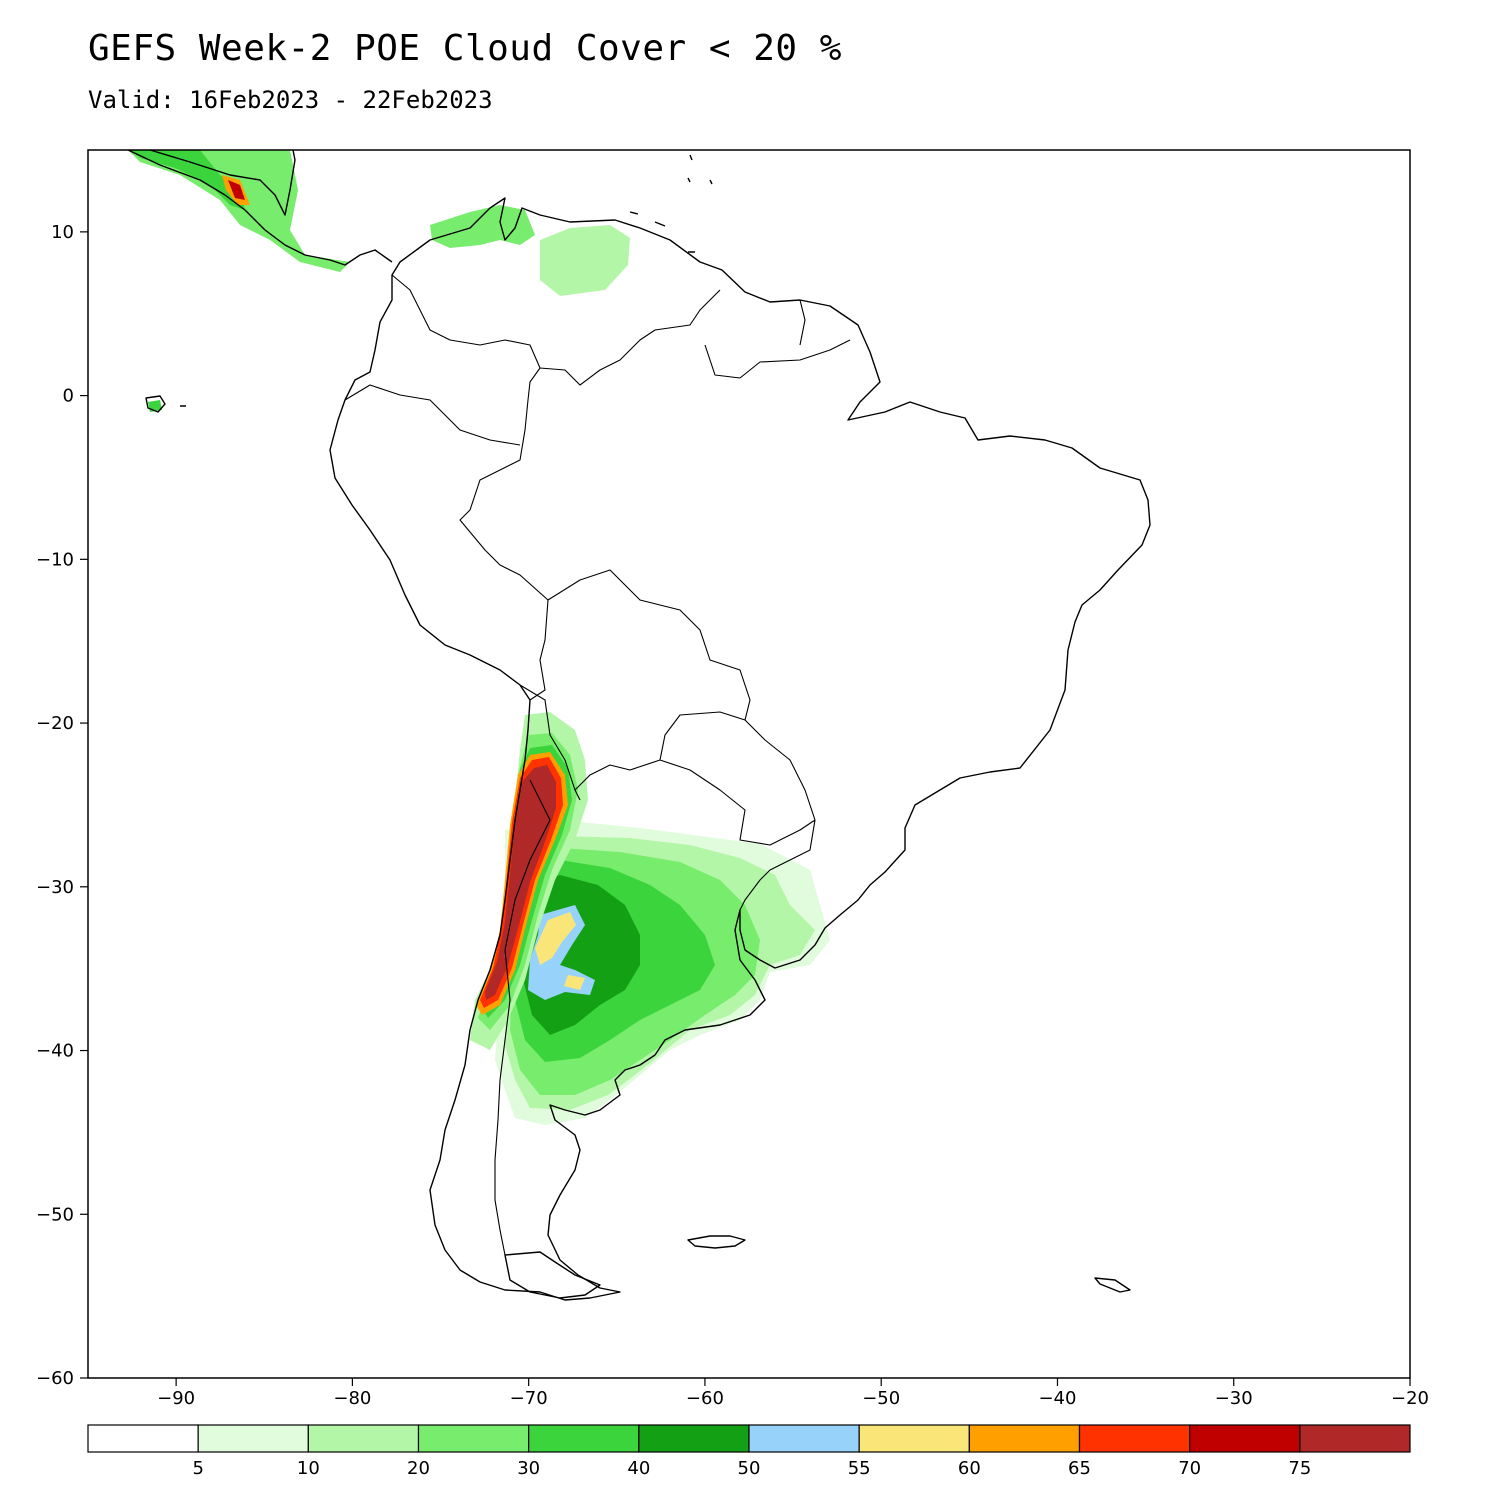 This screenshot has height=1500, width=1500. What do you see at coordinates (969, 1468) in the screenshot?
I see `colorbar-label: 60` at bounding box center [969, 1468].